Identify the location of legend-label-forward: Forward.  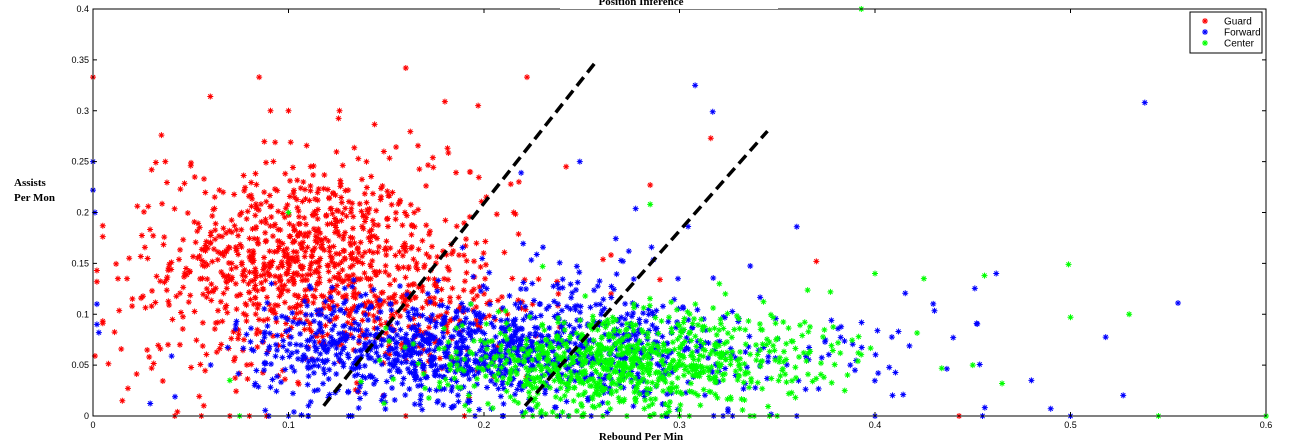
(1242, 33).